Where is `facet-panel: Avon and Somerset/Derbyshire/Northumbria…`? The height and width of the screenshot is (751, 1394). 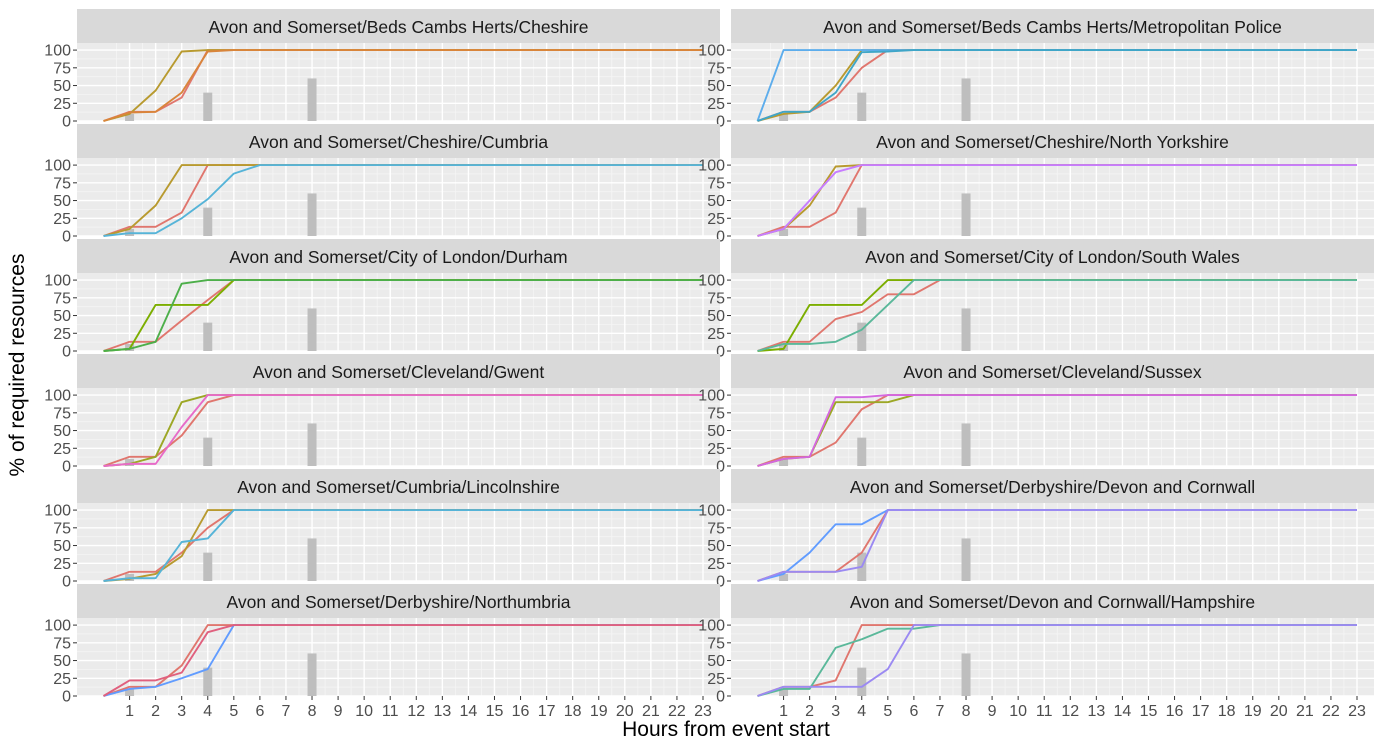 facet-panel: Avon and Somerset/Derbyshire/Northumbria… is located at coordinates (382, 652).